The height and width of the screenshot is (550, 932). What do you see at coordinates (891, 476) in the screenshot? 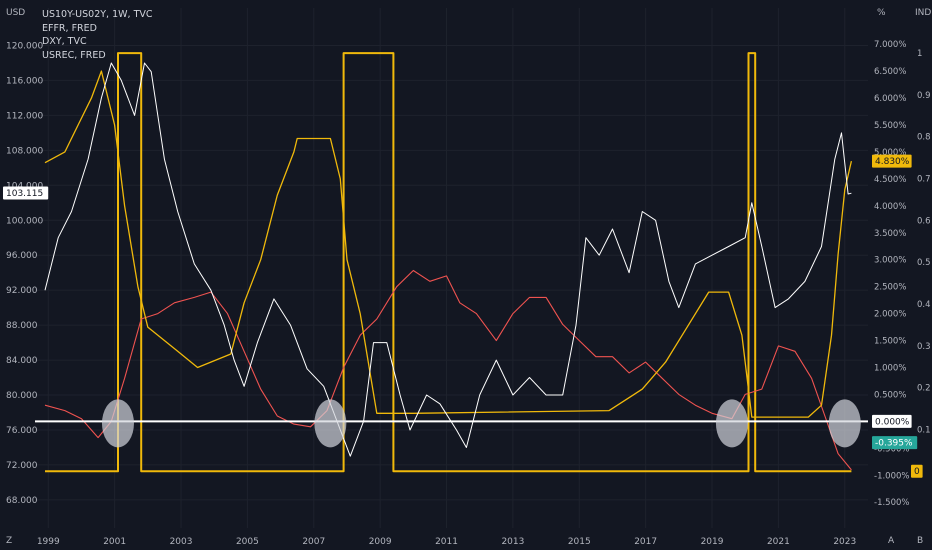
I see `right-tick-label: -1.000%` at bounding box center [891, 476].